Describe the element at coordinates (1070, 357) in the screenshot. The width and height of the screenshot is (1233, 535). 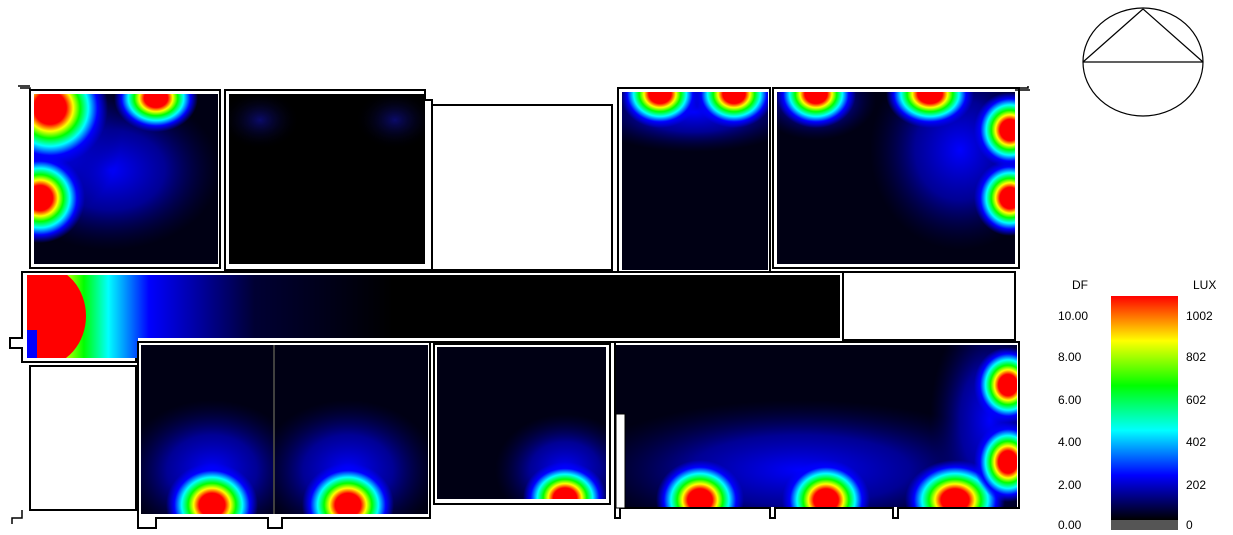
I see `legend-df-label: 8.00` at that location.